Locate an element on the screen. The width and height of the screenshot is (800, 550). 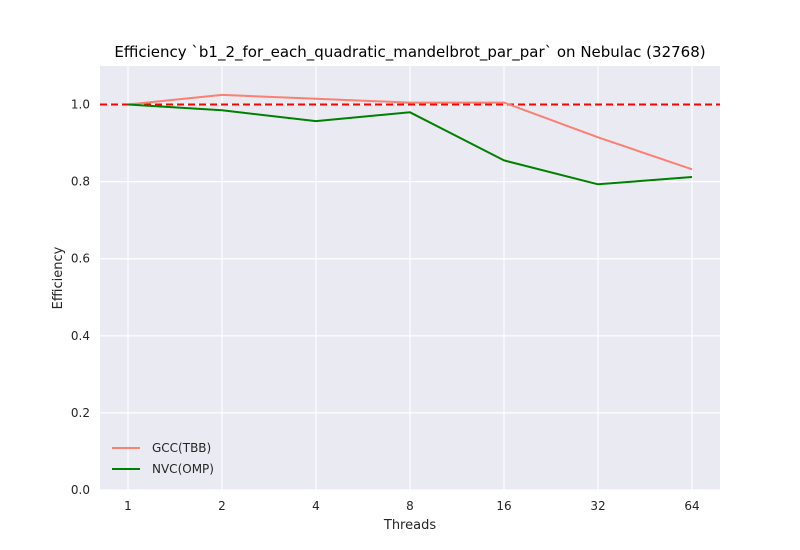
x-axis-title: Threads is located at coordinates (409, 525).